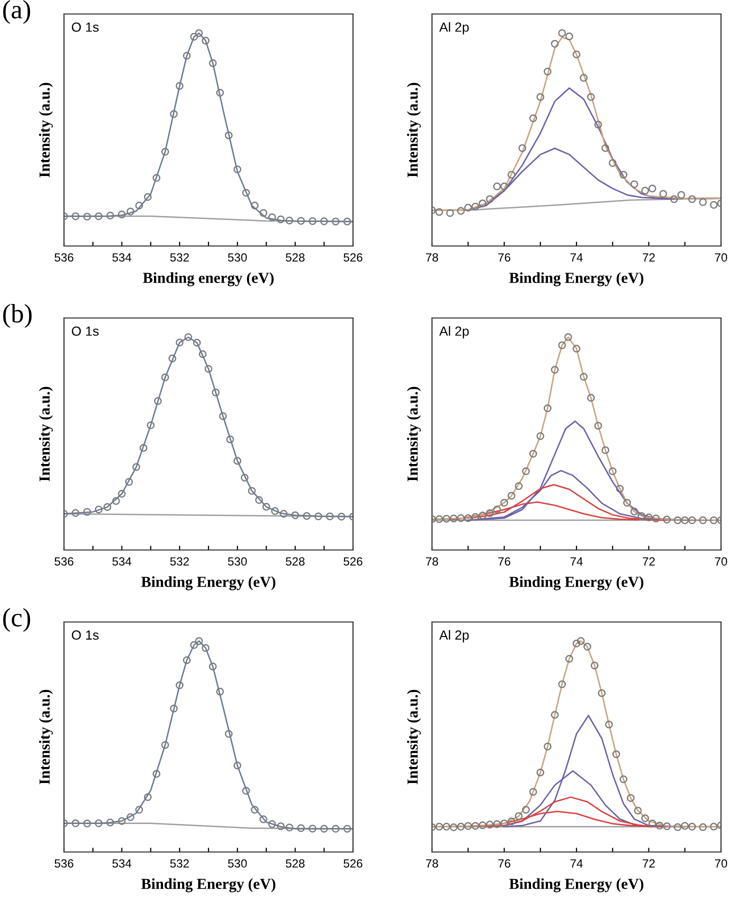 The height and width of the screenshot is (901, 737). I want to click on text: (a), so click(16, 12).